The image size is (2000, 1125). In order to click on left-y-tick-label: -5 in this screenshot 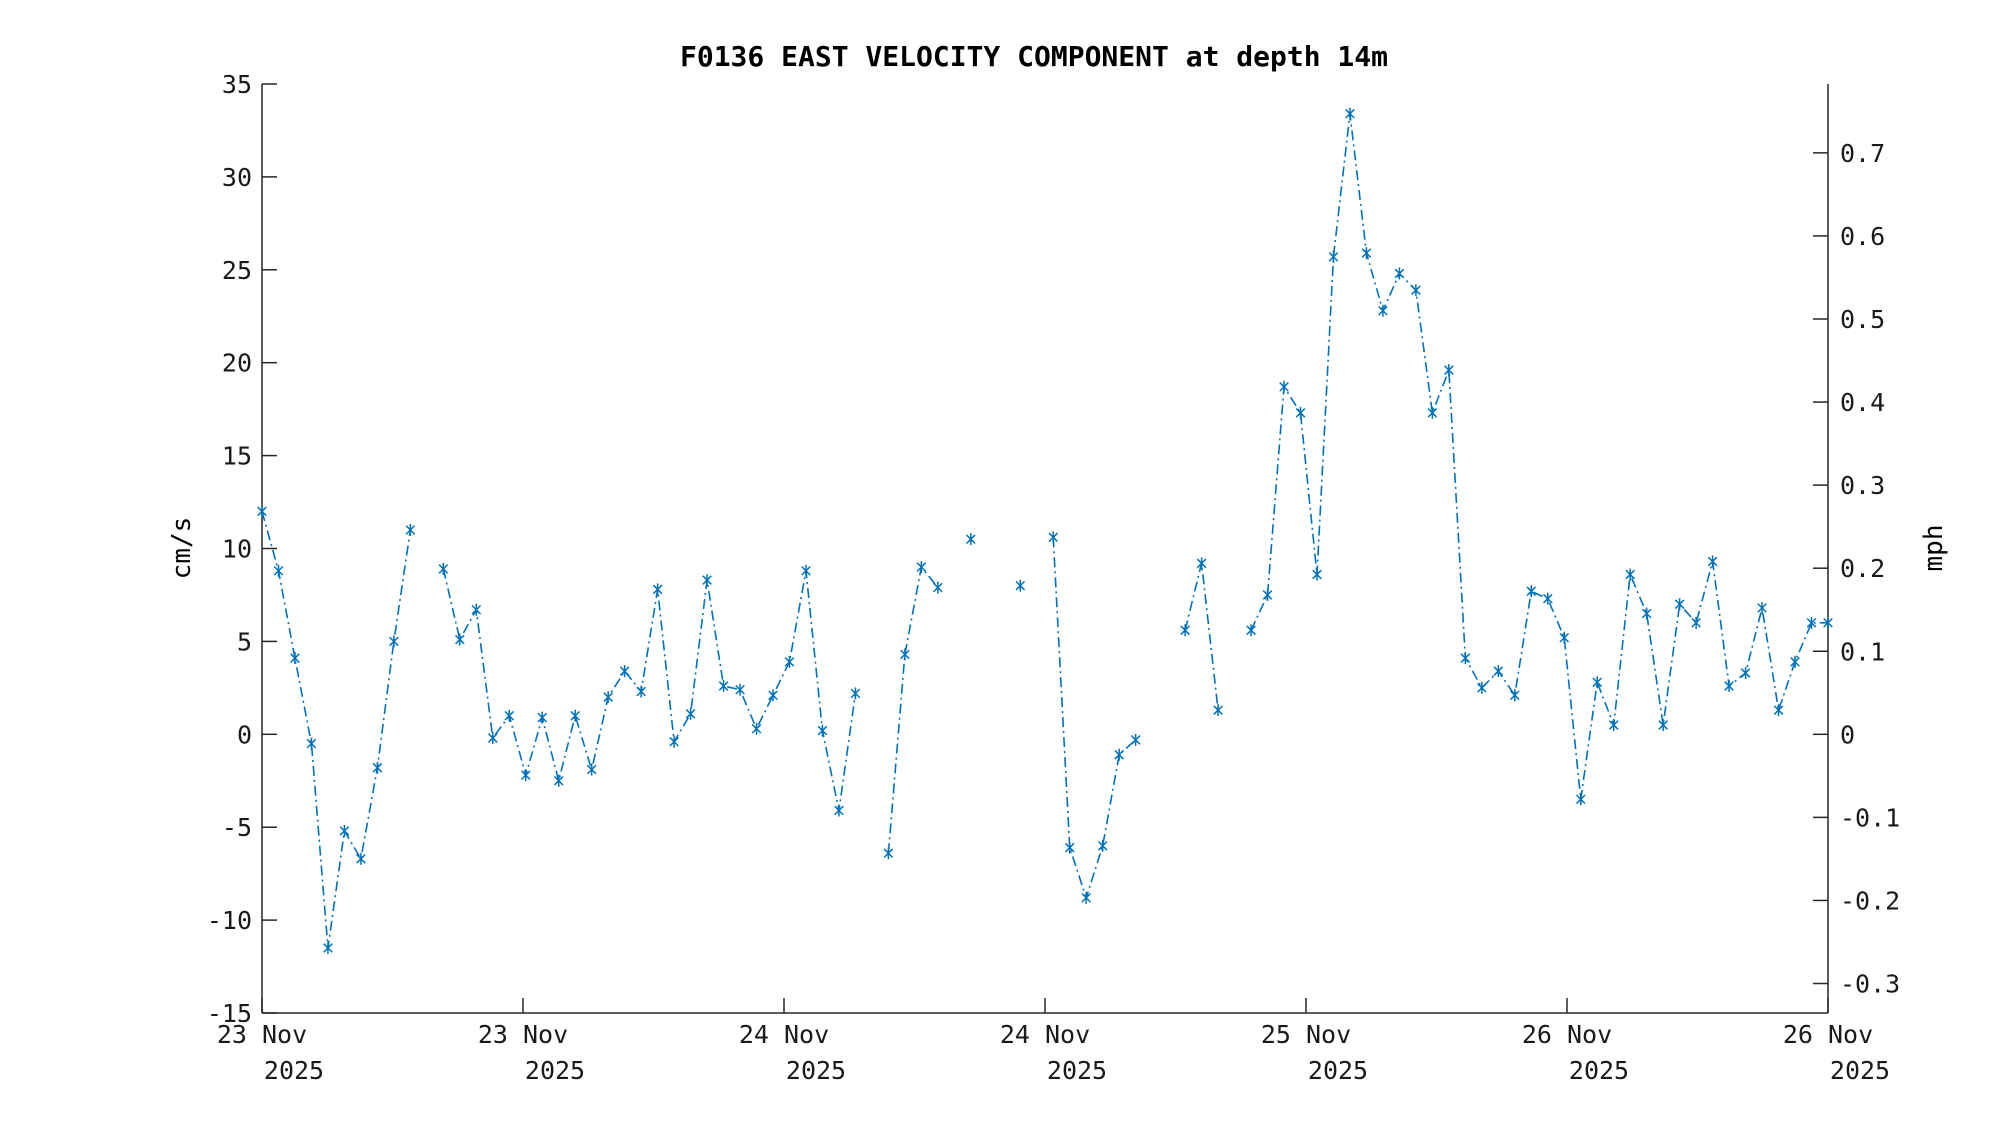, I will do `click(237, 827)`.